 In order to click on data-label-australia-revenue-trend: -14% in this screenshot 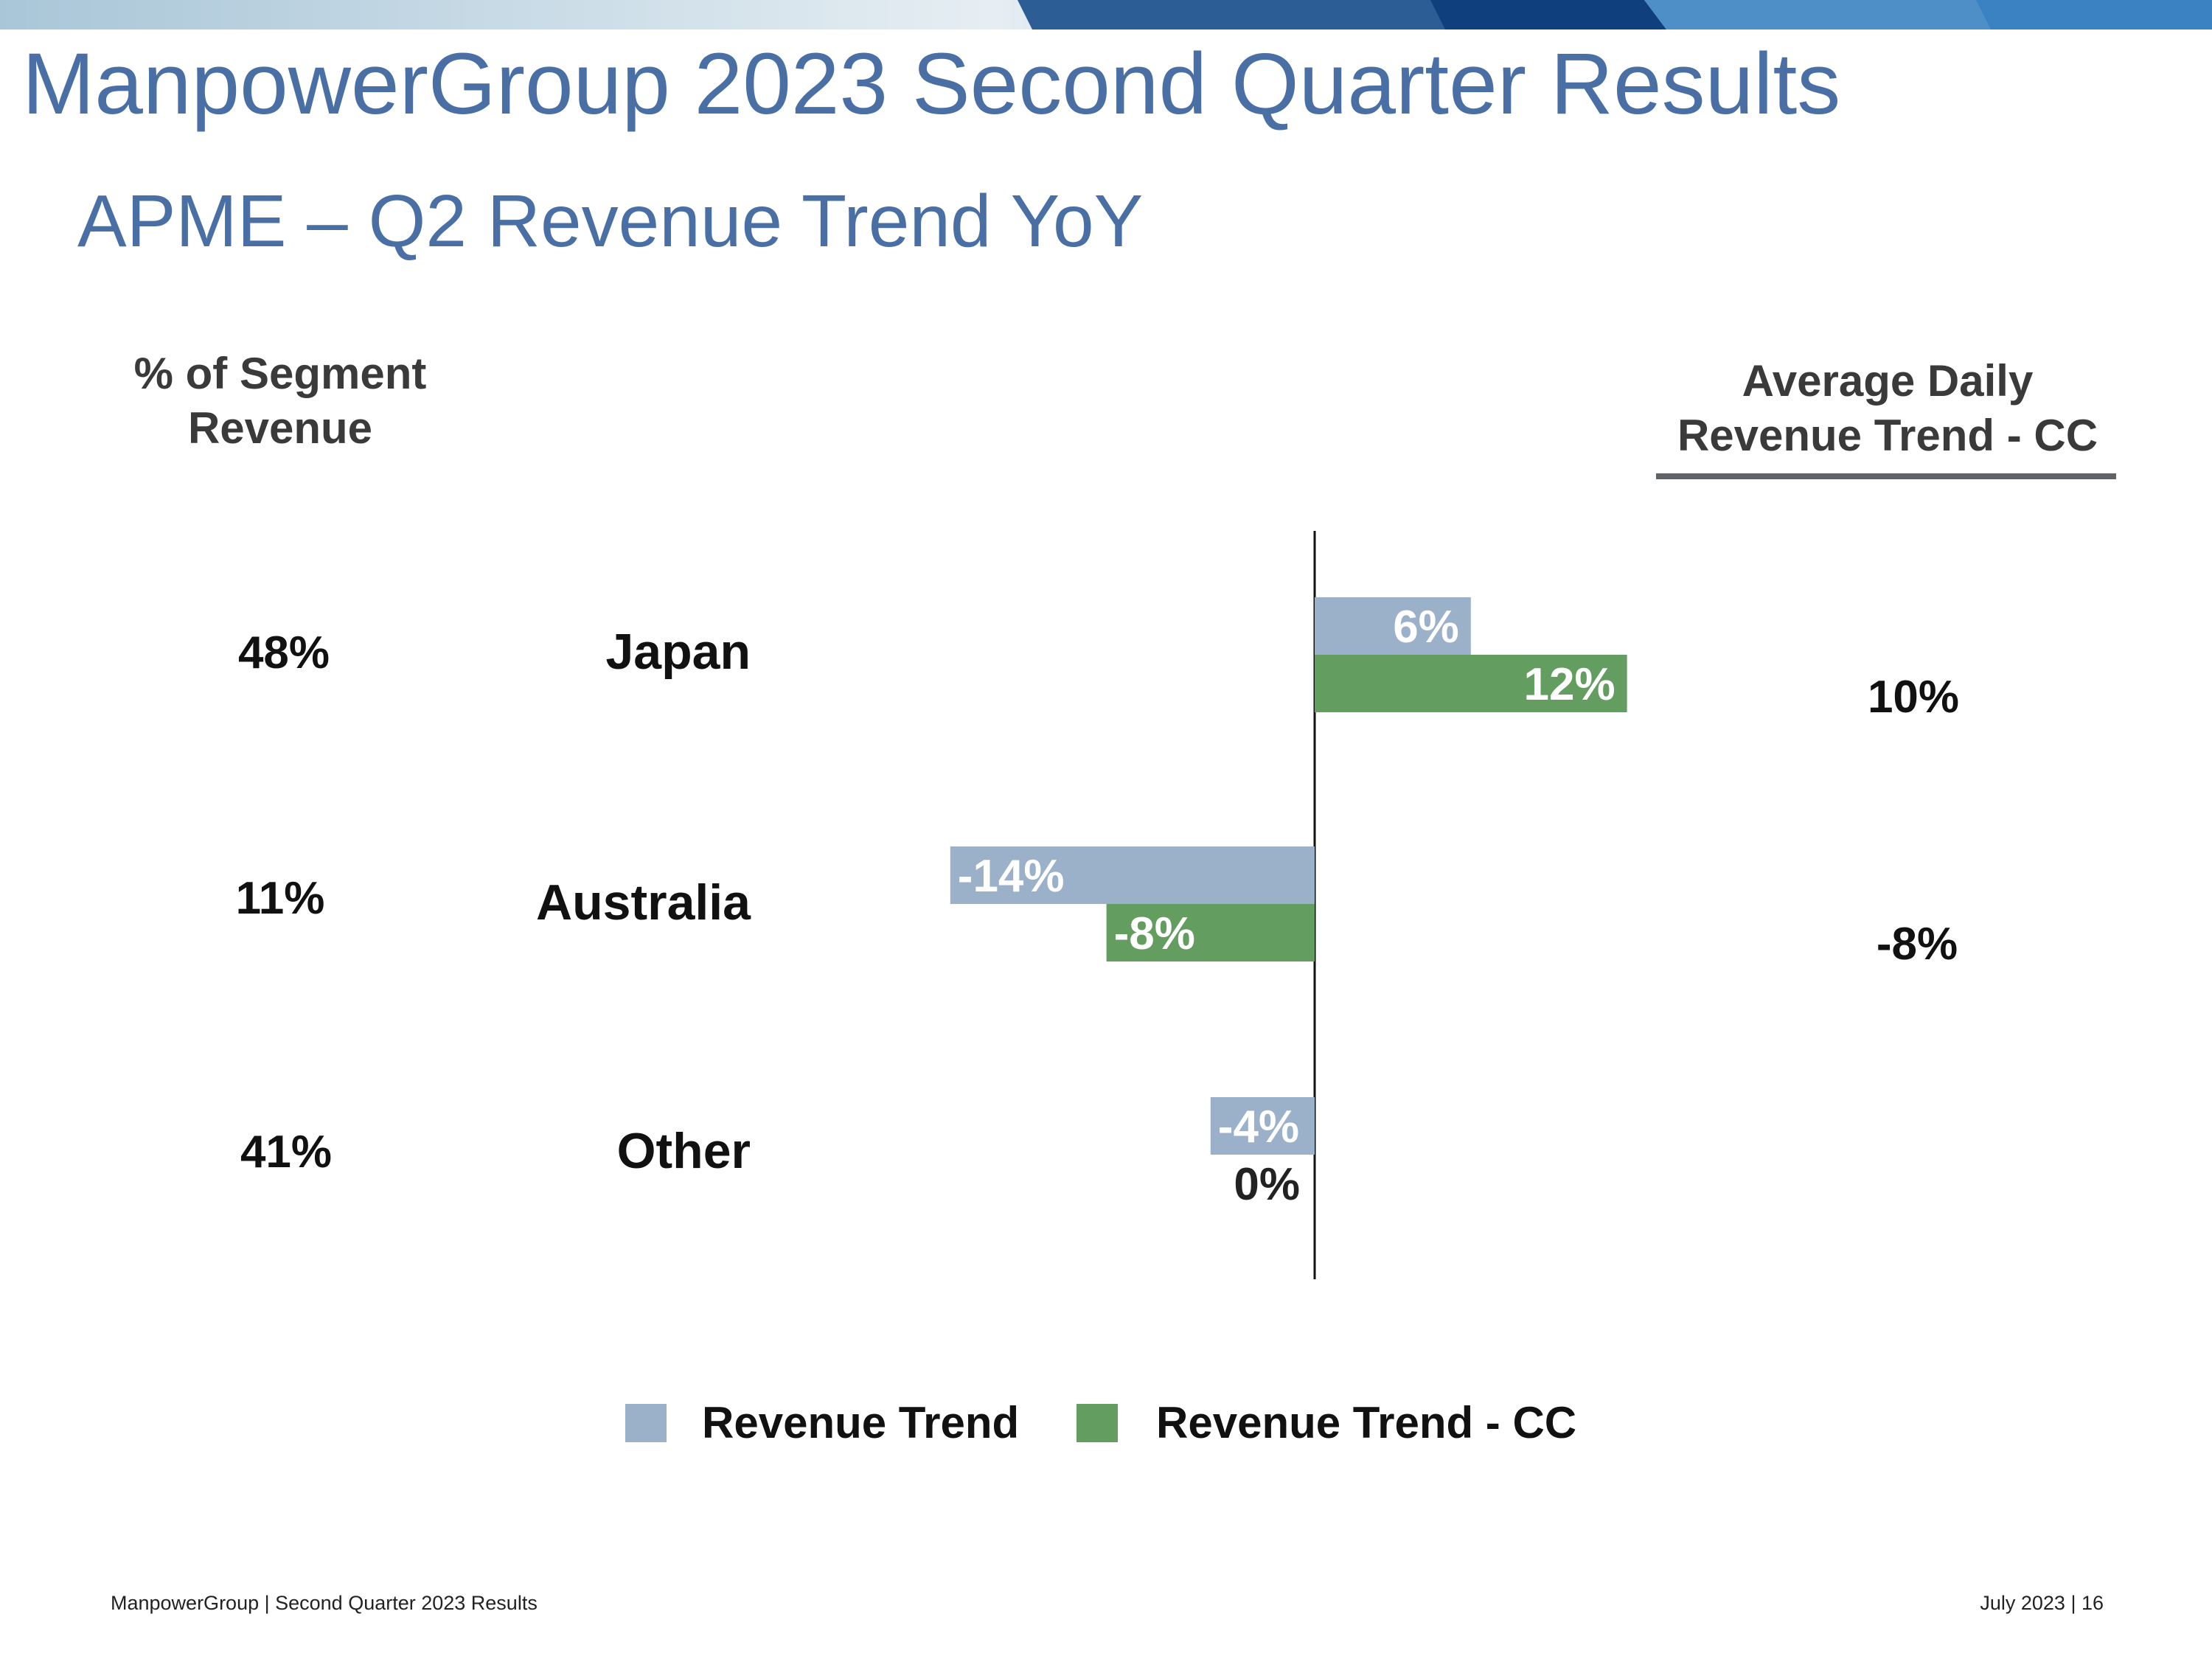, I will do `click(1011, 876)`.